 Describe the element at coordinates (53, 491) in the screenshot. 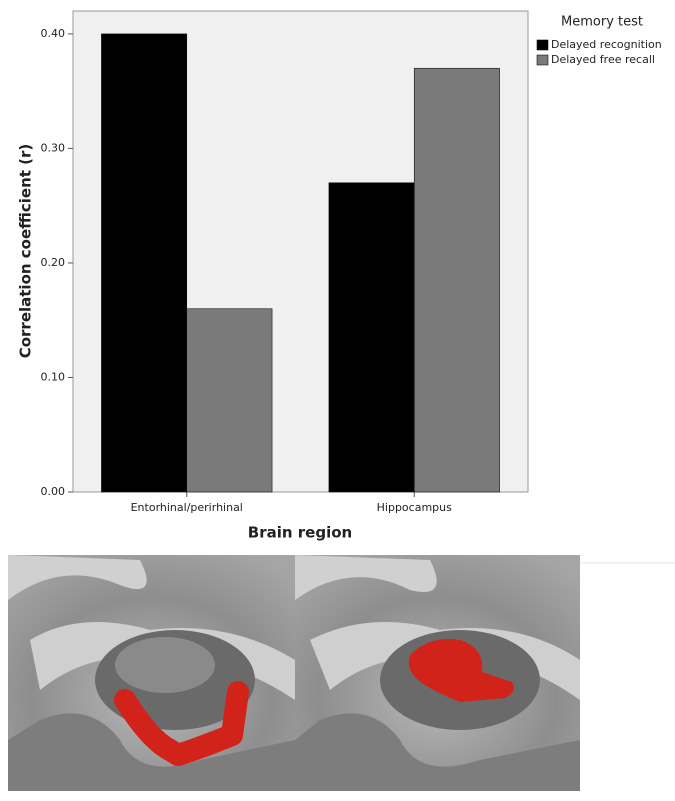

I see `y-tick-label: 0.00` at that location.